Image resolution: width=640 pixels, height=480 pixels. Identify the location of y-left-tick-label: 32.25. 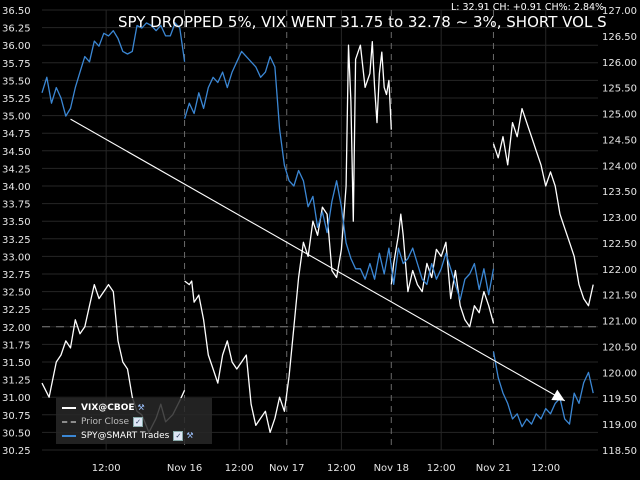
(16, 310).